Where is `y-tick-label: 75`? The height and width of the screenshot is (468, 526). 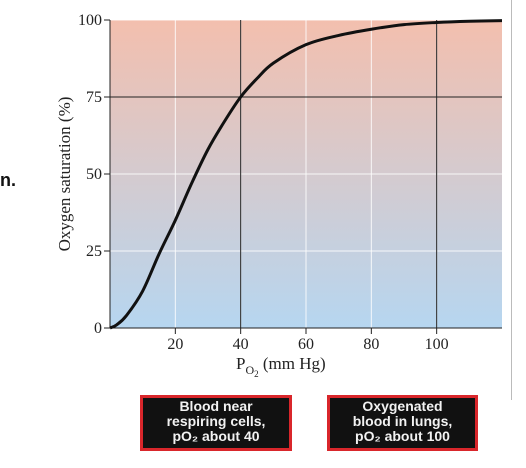 y-tick-label: 75 is located at coordinates (94, 97).